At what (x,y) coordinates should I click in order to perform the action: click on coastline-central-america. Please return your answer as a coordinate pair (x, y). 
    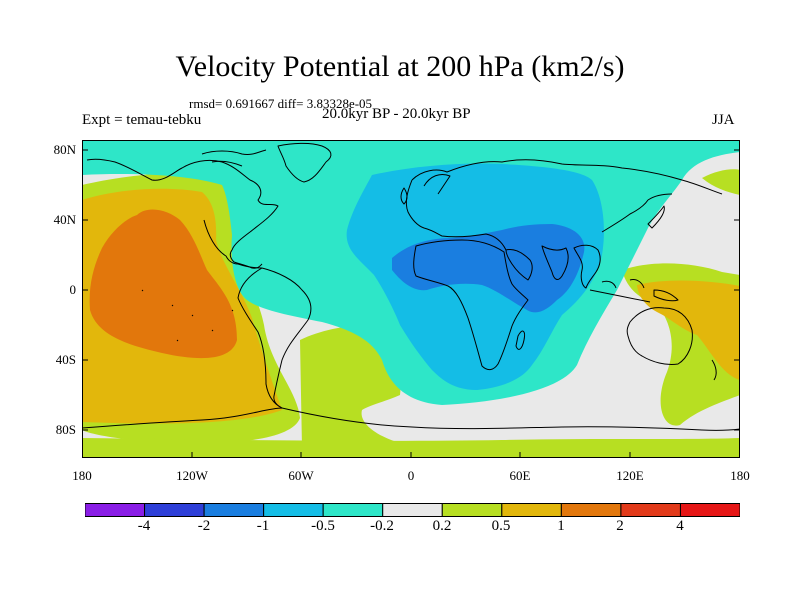
    Looking at the image, I should click on (233, 244).